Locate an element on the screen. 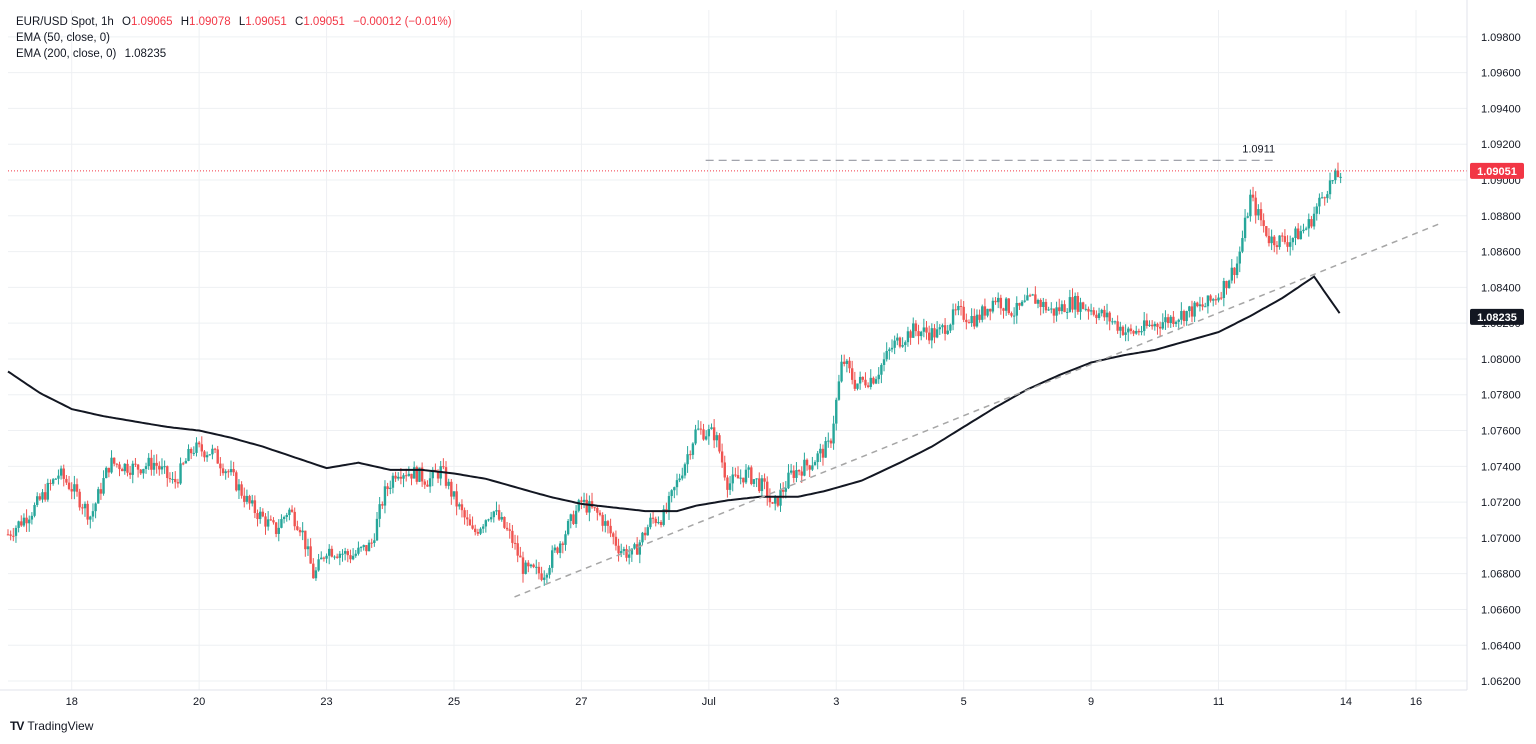  low-label: L is located at coordinates (242, 22).